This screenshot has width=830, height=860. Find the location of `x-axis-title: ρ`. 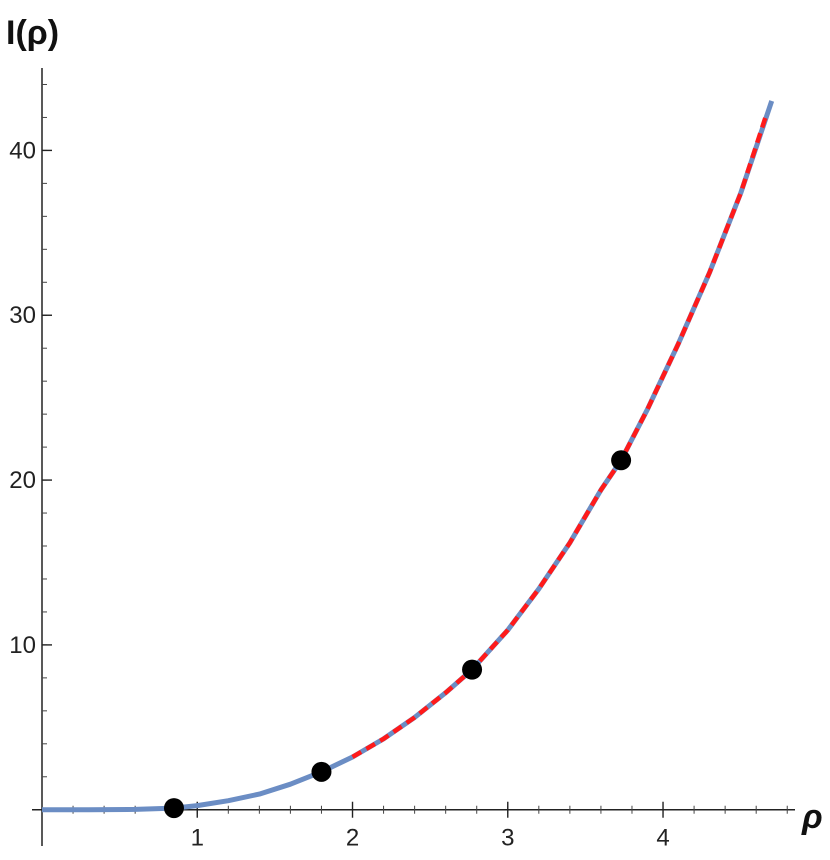

x-axis-title: ρ is located at coordinates (812, 817).